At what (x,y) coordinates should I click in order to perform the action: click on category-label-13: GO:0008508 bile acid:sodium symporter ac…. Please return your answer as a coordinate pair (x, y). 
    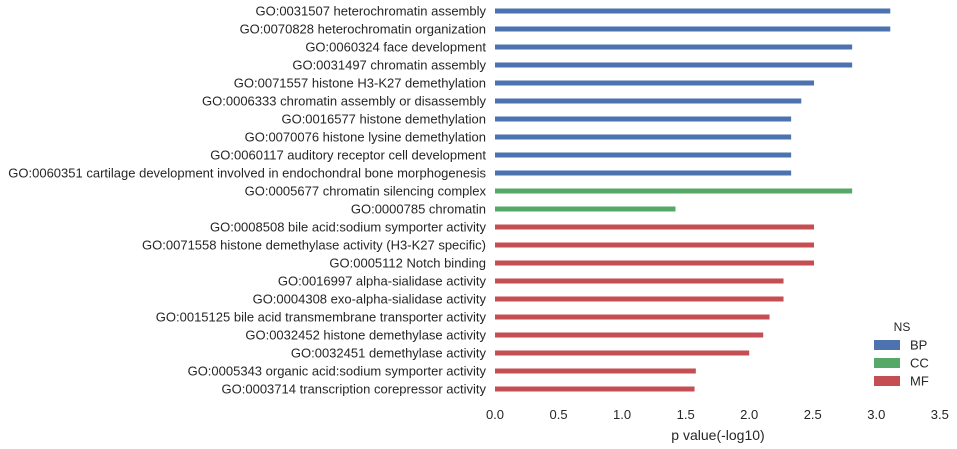
    Looking at the image, I should click on (348, 227).